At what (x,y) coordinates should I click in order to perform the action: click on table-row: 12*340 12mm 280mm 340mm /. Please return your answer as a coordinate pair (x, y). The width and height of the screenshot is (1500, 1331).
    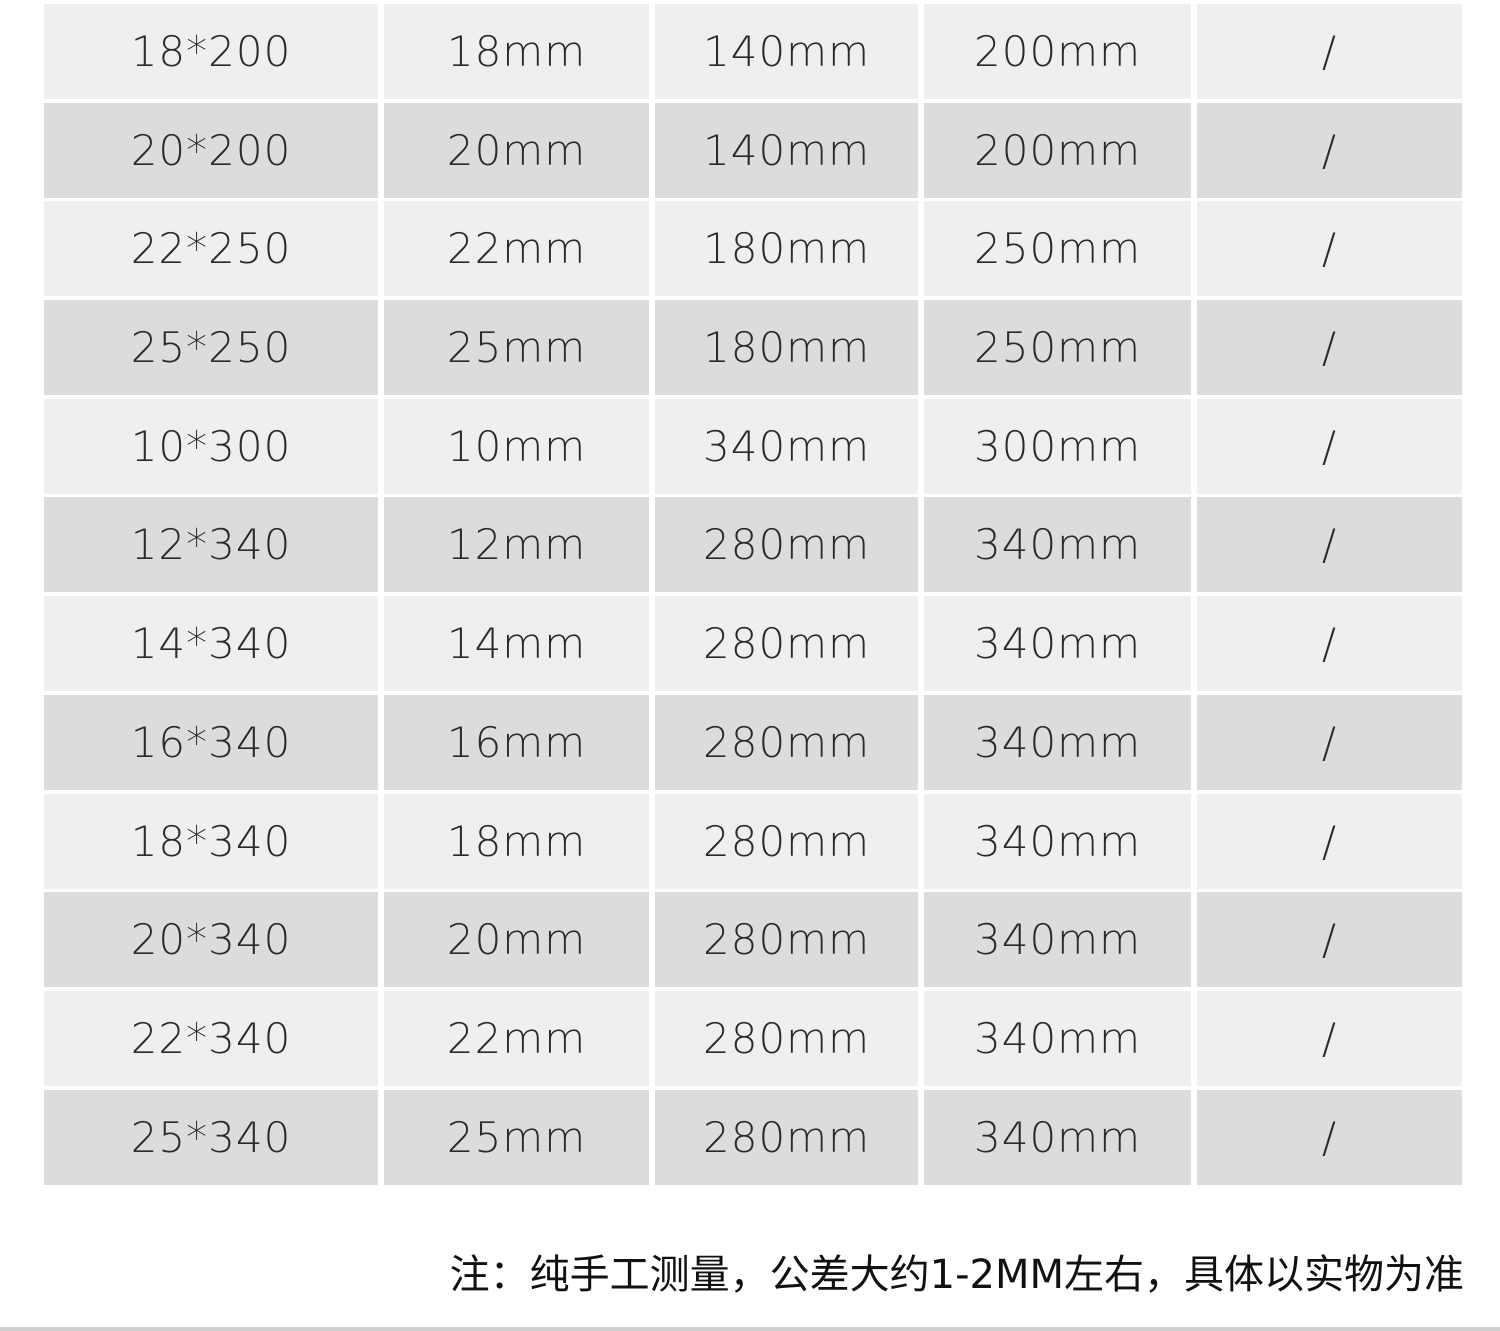
    Looking at the image, I should click on (754, 545).